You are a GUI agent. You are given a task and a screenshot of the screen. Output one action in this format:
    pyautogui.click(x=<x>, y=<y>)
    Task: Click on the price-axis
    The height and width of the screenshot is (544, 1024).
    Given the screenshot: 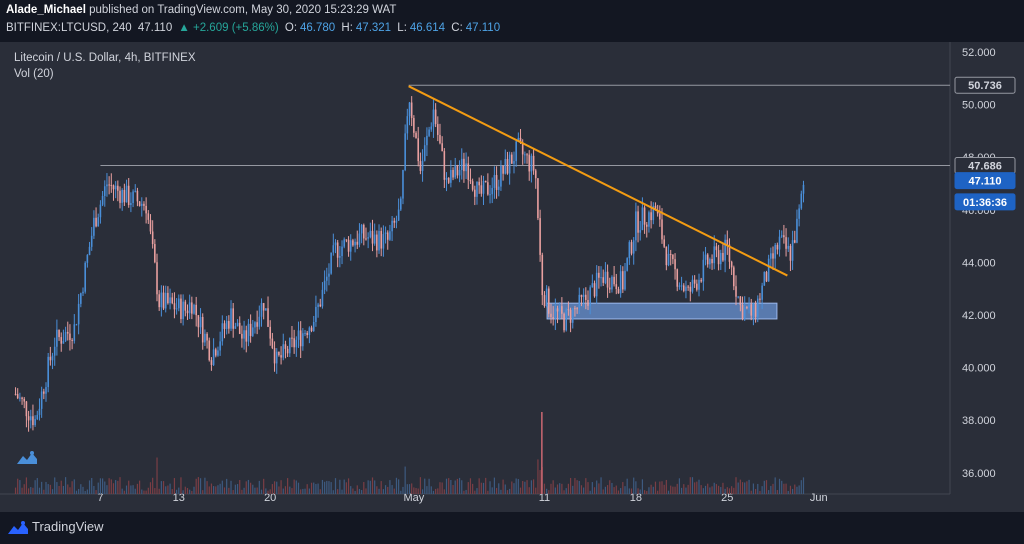 What is the action you would take?
    pyautogui.click(x=987, y=277)
    